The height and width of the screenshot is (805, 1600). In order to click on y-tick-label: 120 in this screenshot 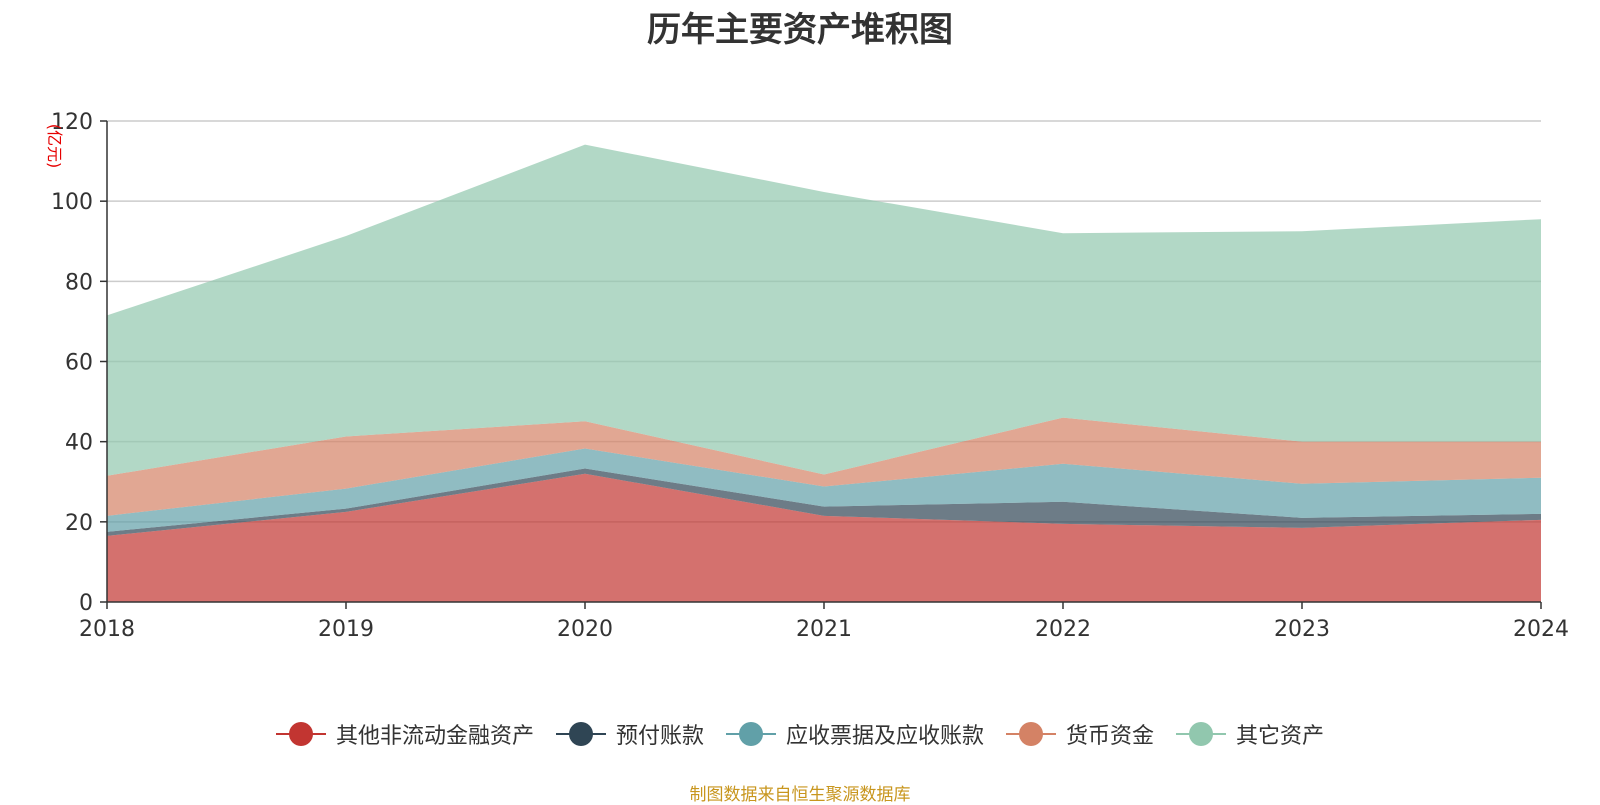, I will do `click(72, 122)`.